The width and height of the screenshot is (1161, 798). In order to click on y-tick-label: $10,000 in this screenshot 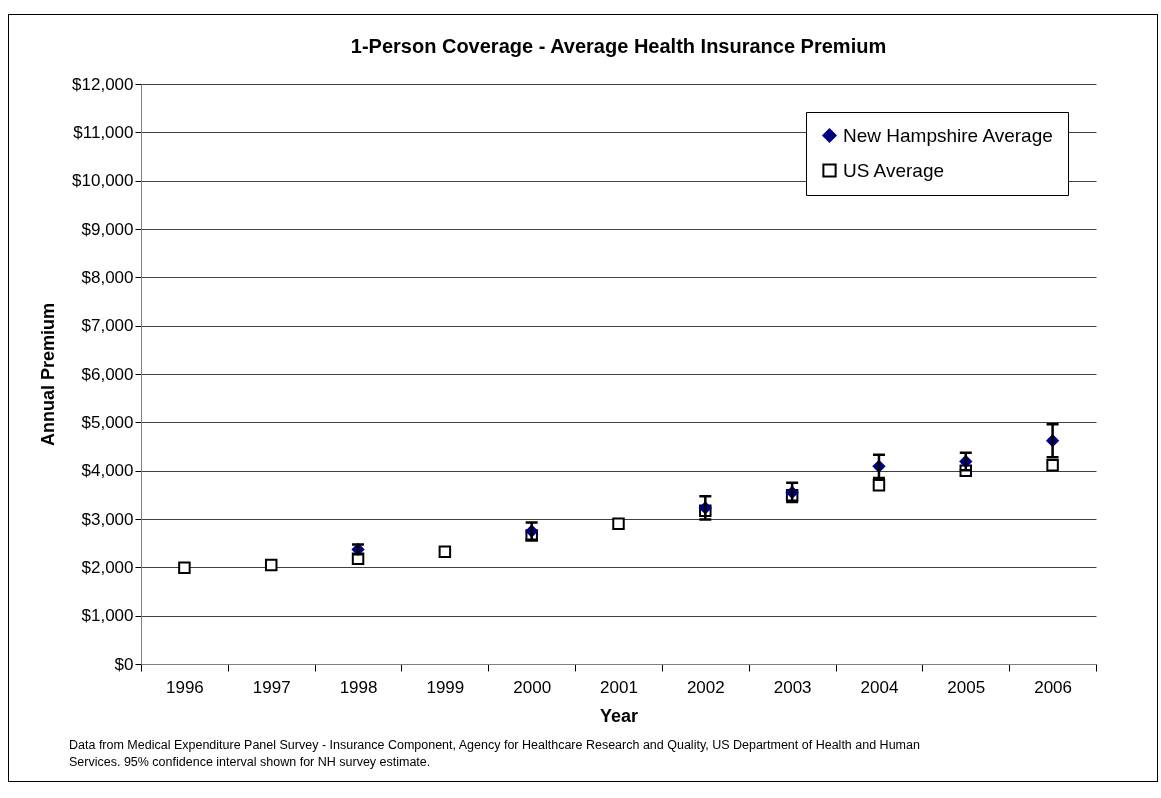, I will do `click(103, 181)`.